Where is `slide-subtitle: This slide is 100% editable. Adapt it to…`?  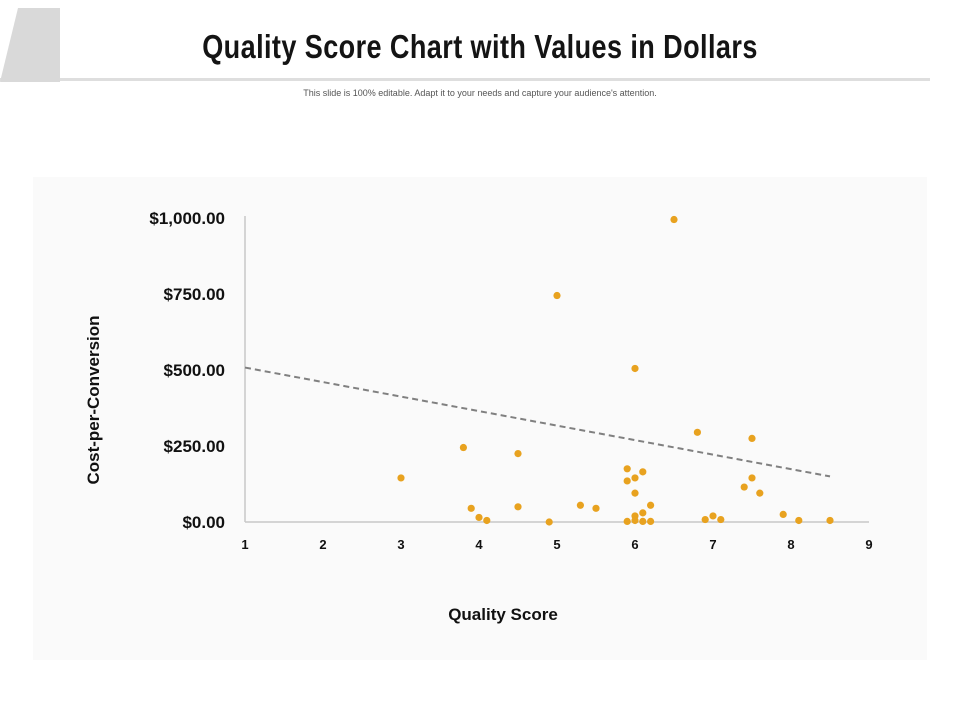
slide-subtitle: This slide is 100% editable. Adapt it to… is located at coordinates (480, 93).